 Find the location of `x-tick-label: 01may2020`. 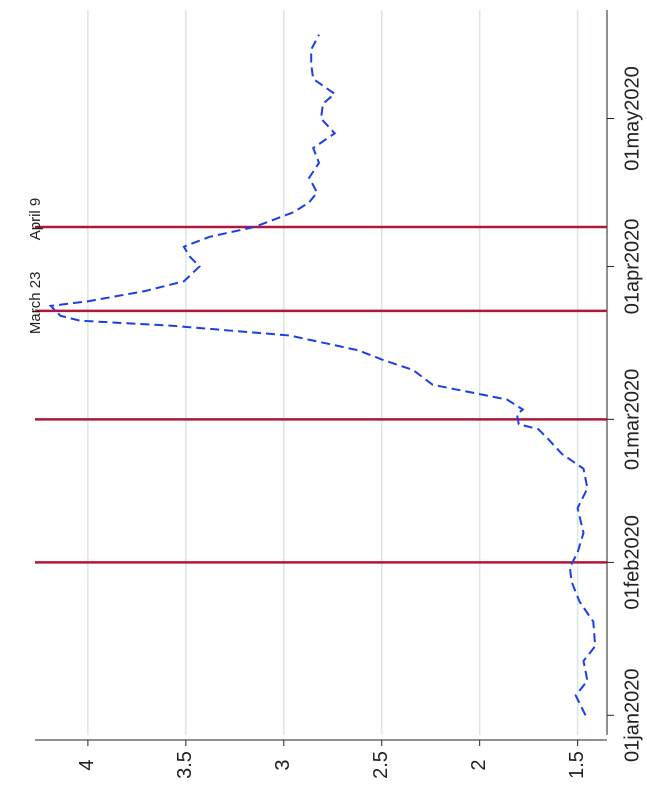

x-tick-label: 01may2020 is located at coordinates (632, 118).